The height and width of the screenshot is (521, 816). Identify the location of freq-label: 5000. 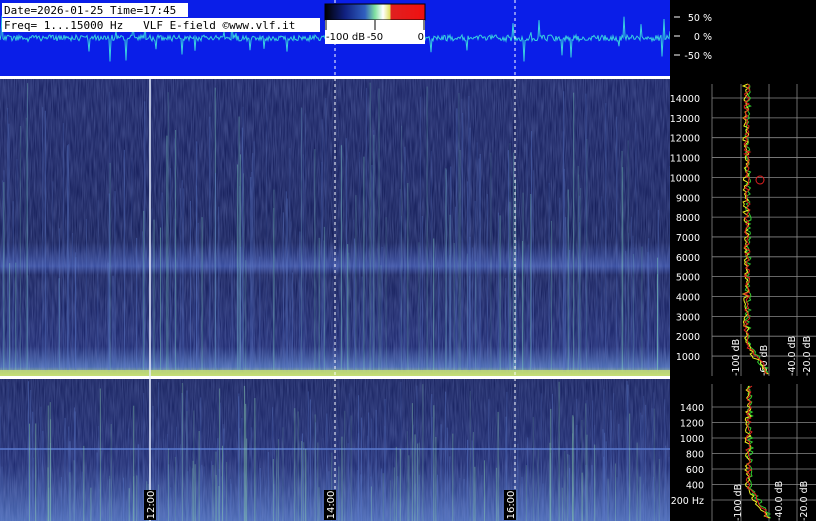
(688, 278).